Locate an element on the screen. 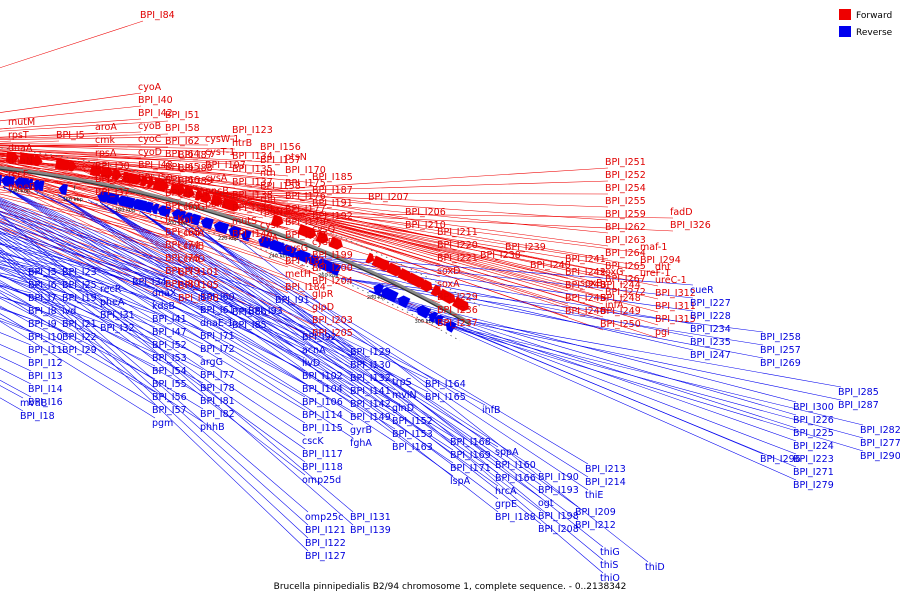 This screenshot has width=900, height=600. rev-gene-label: BPI_I127 is located at coordinates (325, 556).